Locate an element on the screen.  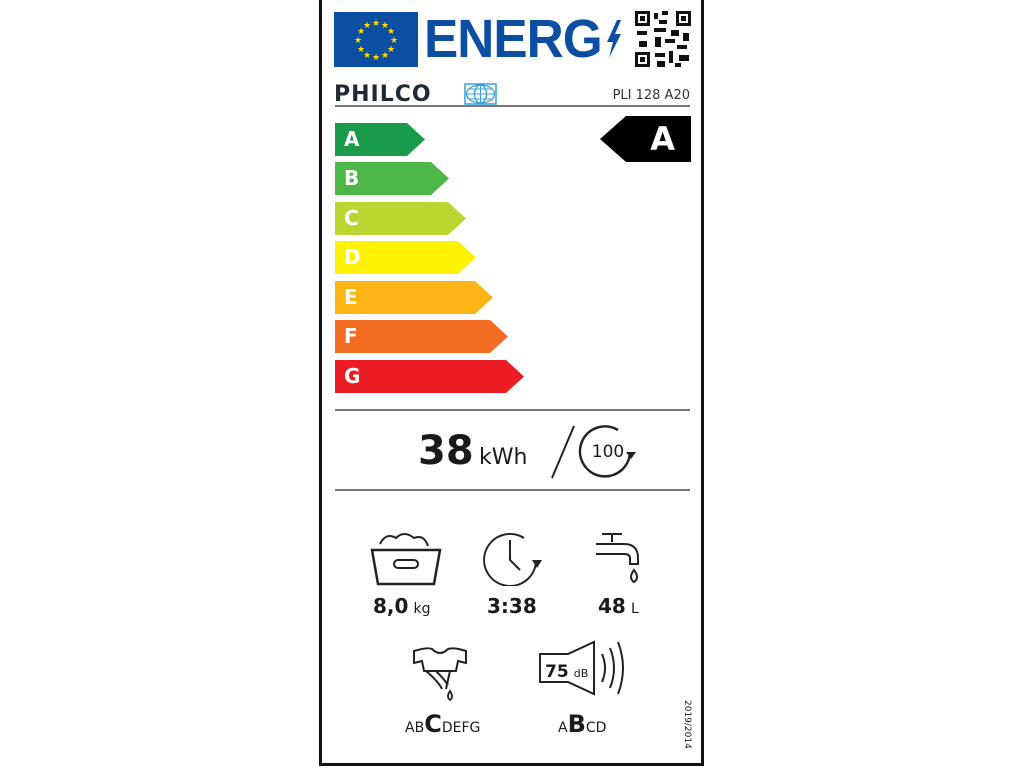
spin-class-selected: C is located at coordinates (433, 724).